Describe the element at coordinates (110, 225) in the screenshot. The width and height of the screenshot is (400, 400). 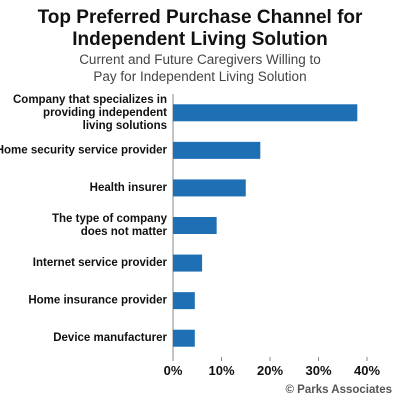
I see `y-tick-label: The type of company does not matter` at that location.